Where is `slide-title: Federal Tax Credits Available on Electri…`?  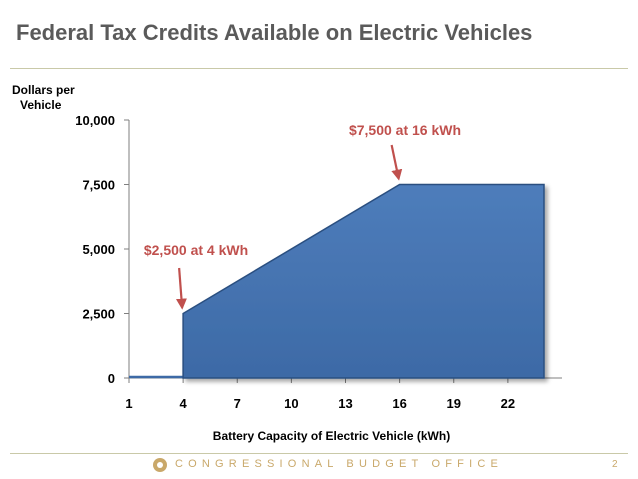 slide-title: Federal Tax Credits Available on Electri… is located at coordinates (274, 32).